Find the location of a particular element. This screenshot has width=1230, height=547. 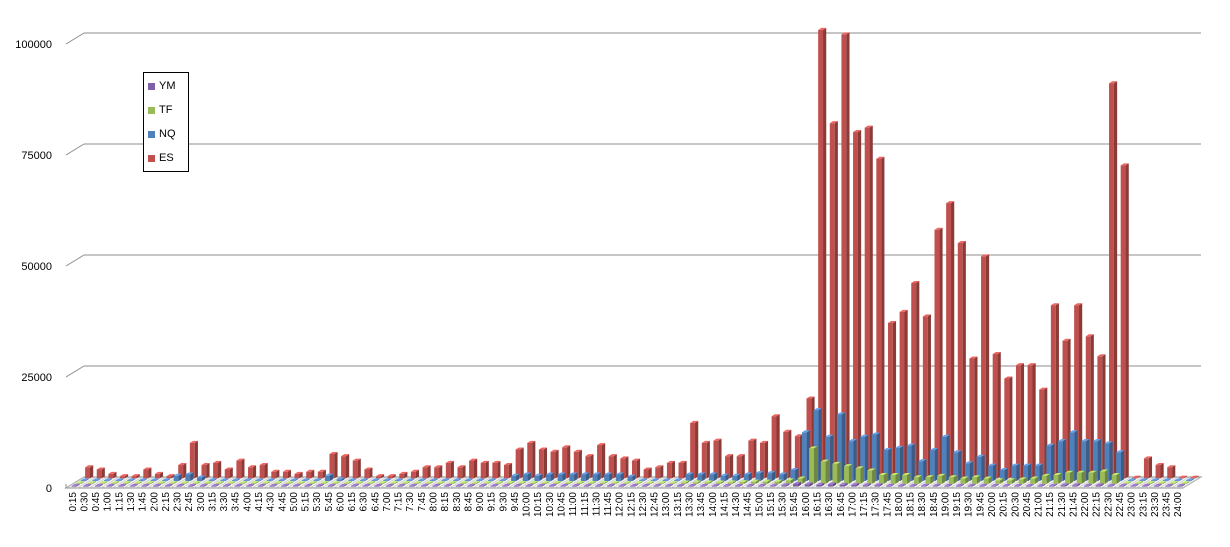

y-tick-label: 0 is located at coordinates (49, 489).